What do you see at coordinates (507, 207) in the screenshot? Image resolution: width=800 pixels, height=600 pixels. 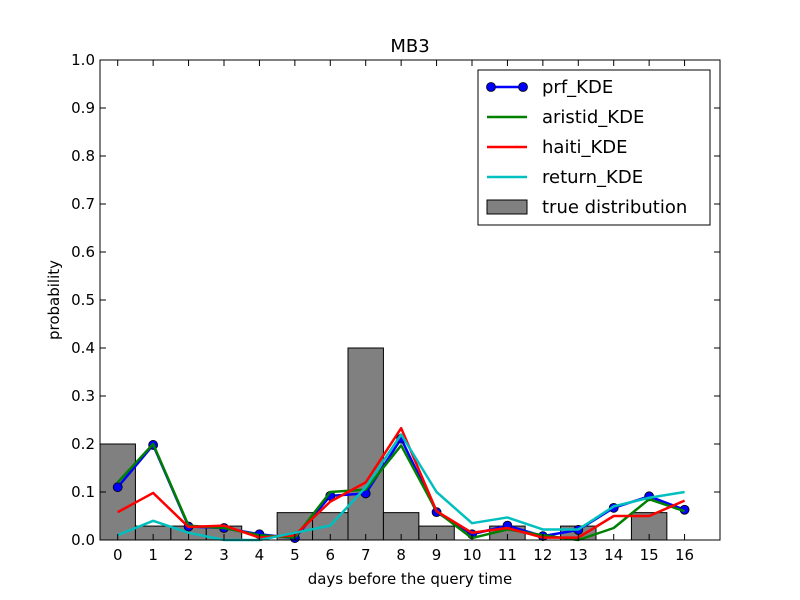 I see `legend-swatch-true distribution` at bounding box center [507, 207].